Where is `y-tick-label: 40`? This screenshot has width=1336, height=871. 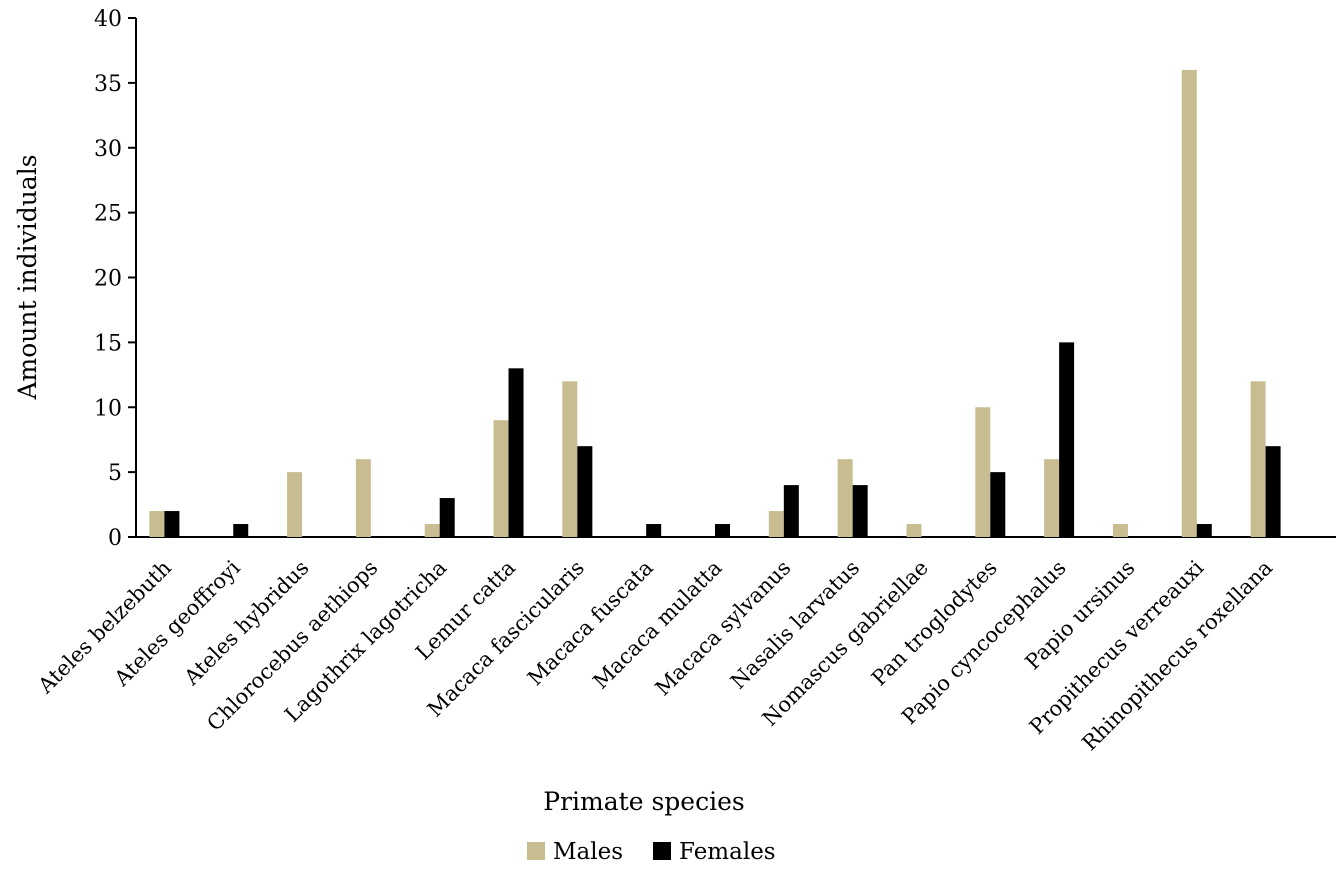
y-tick-label: 40 is located at coordinates (108, 19).